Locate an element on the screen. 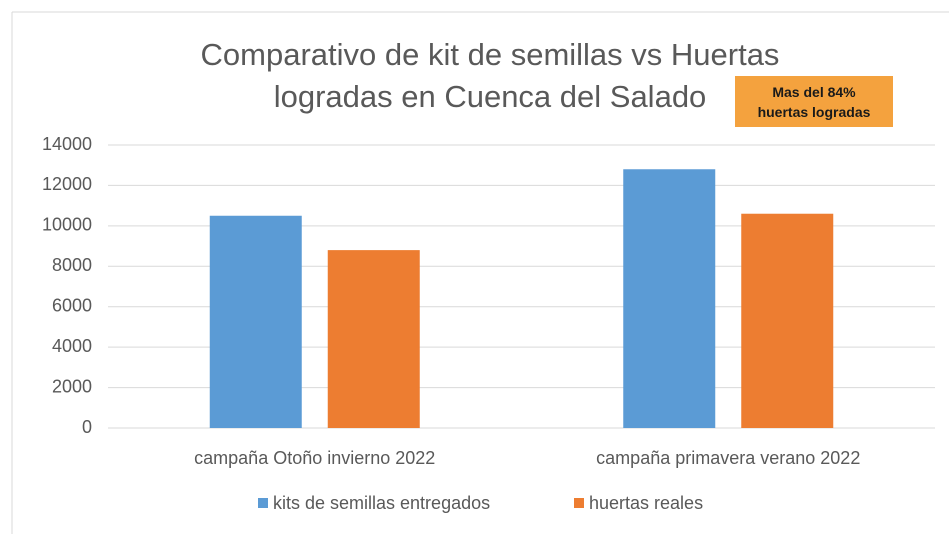 The height and width of the screenshot is (534, 949). y-tick-label: 12000 is located at coordinates (67, 184).